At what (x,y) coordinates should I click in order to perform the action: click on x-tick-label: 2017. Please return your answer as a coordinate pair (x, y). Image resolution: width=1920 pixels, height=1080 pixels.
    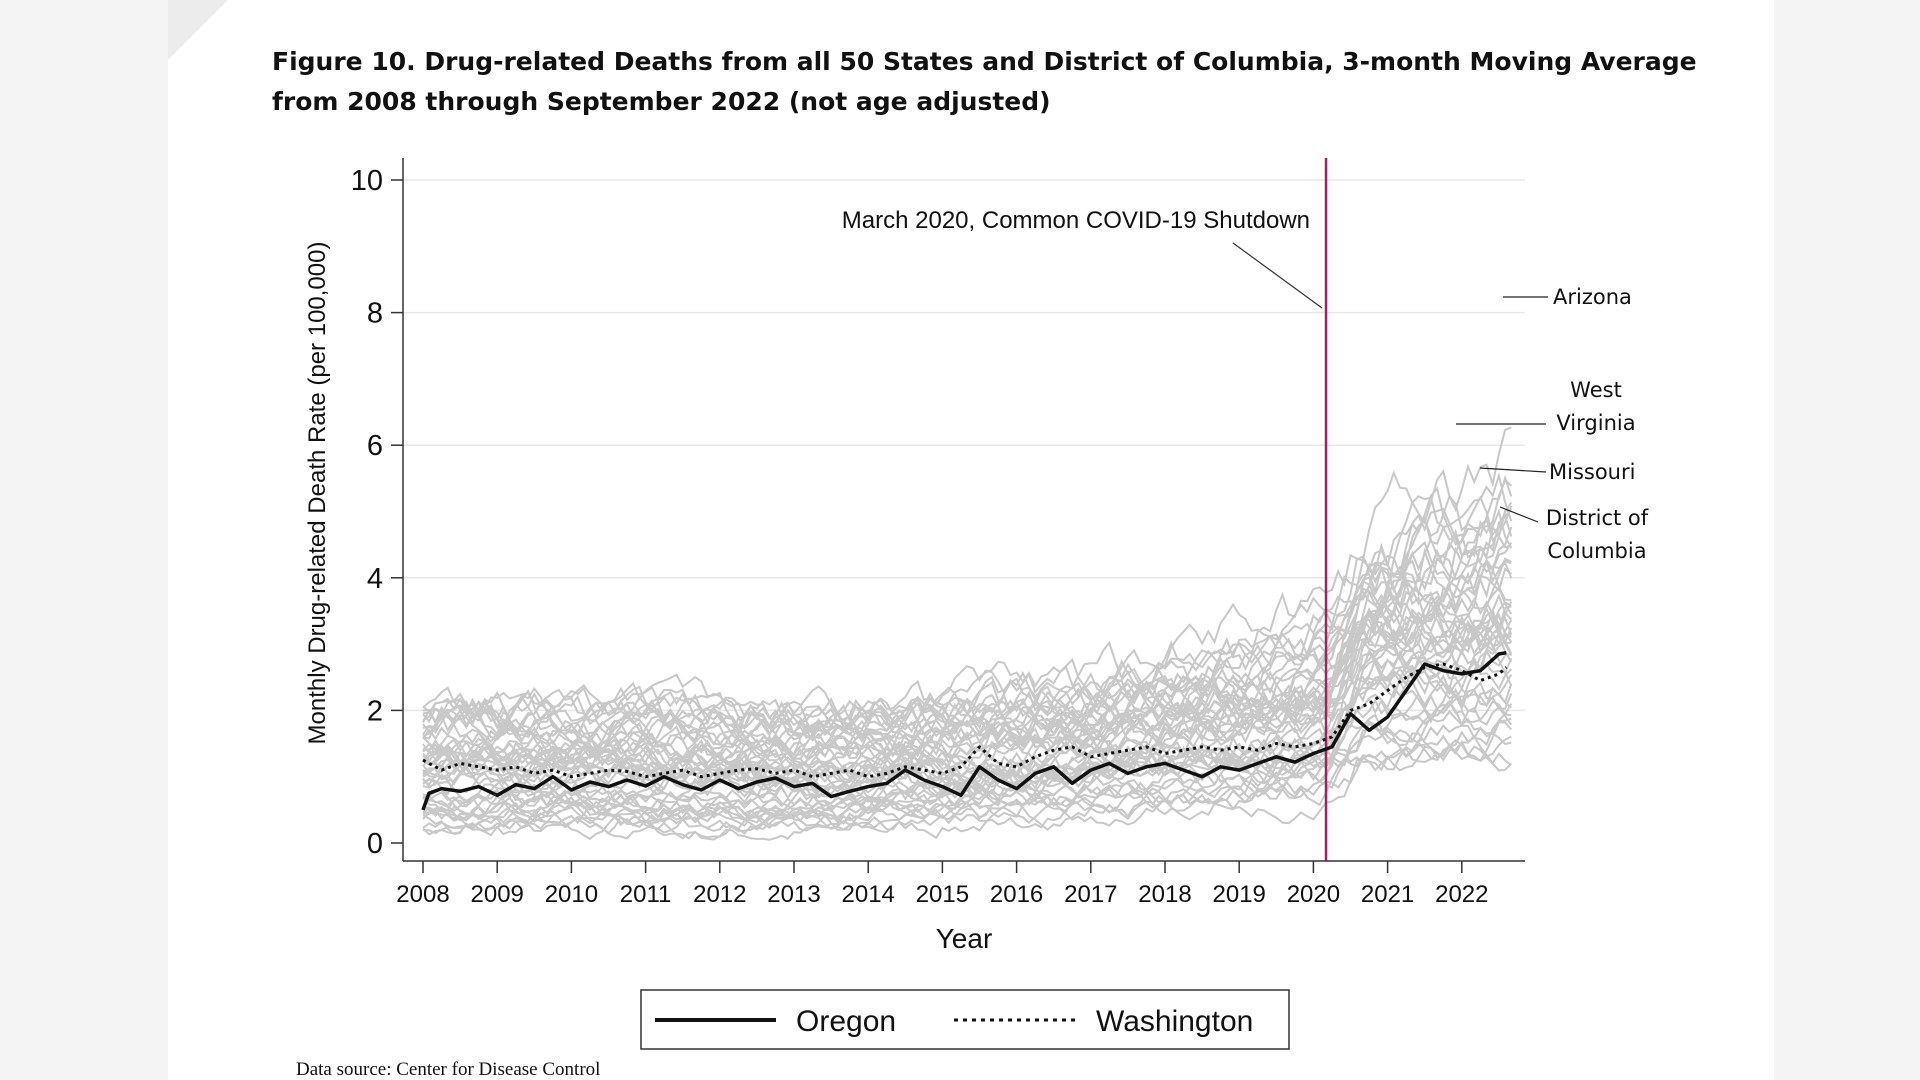
    Looking at the image, I should click on (1090, 894).